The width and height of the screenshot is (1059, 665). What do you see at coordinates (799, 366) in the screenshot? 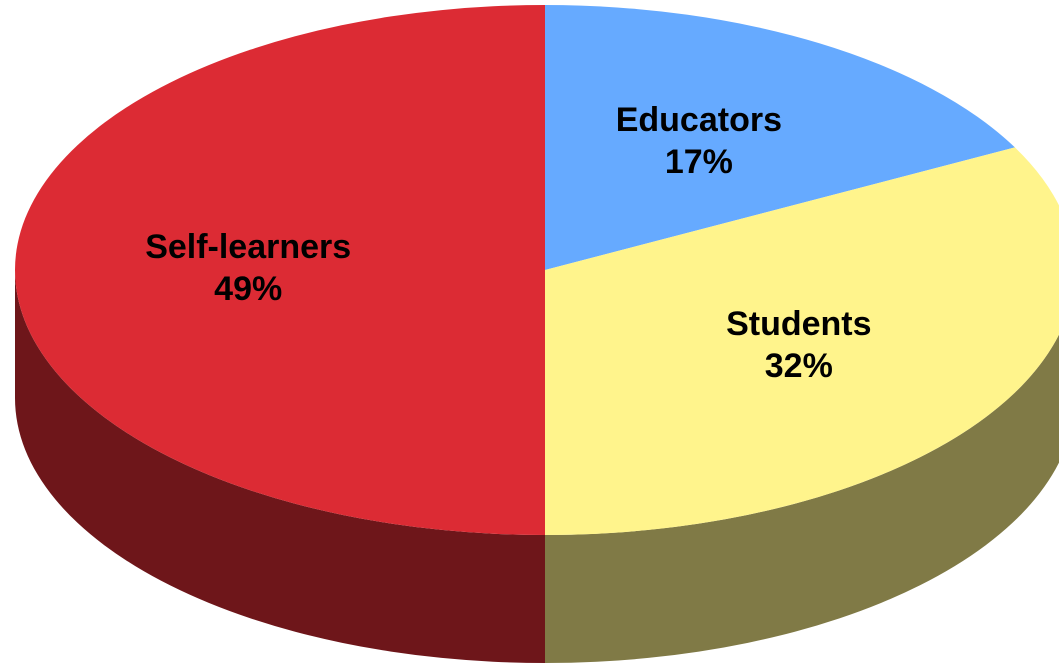
I see `value-label: 32%` at bounding box center [799, 366].